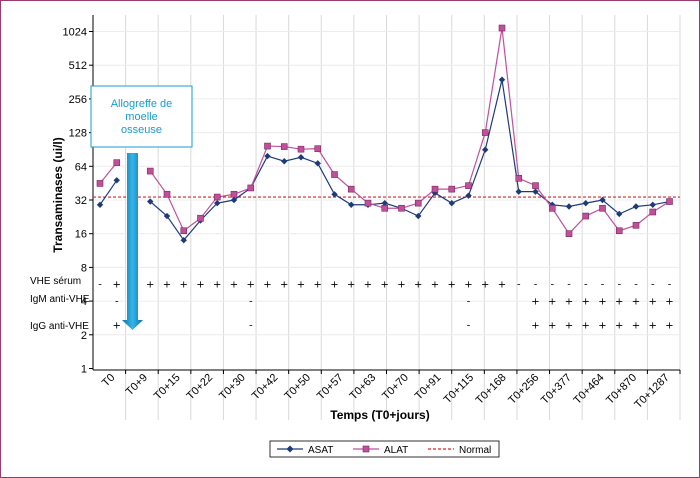 Image resolution: width=700 pixels, height=478 pixels. Describe the element at coordinates (84, 302) in the screenshot. I see `y-tick-label: 4` at that location.